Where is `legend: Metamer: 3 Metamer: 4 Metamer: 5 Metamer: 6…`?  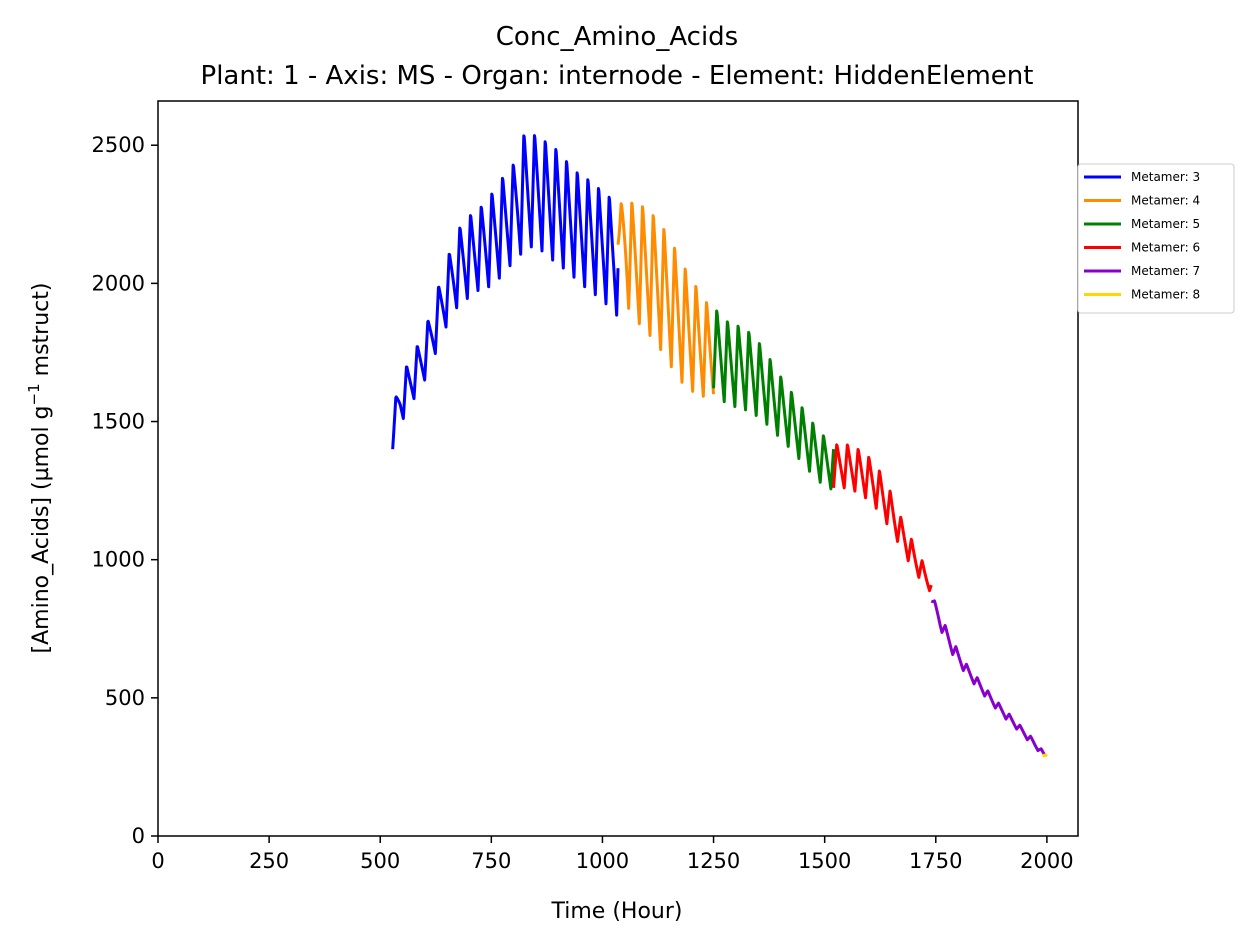 legend: Metamer: 3 Metamer: 4 Metamer: 5 Metamer: 6… is located at coordinates (1156, 238).